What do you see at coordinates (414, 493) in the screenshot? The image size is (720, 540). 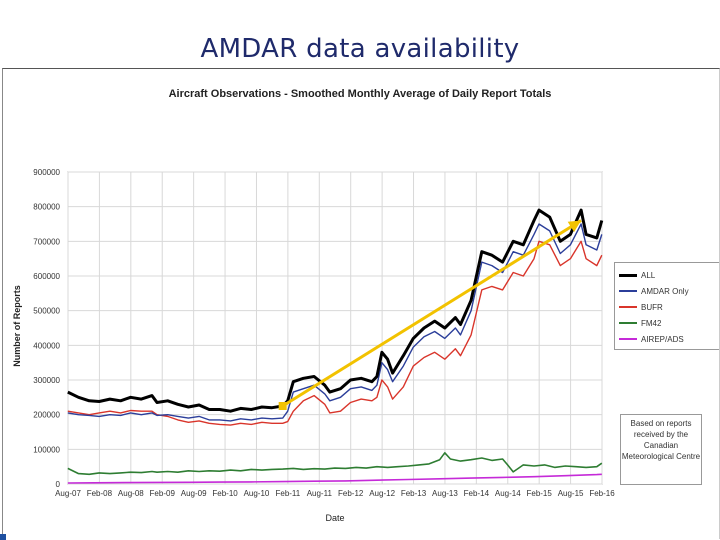 I see `x-tick-label: Feb-13` at bounding box center [414, 493].